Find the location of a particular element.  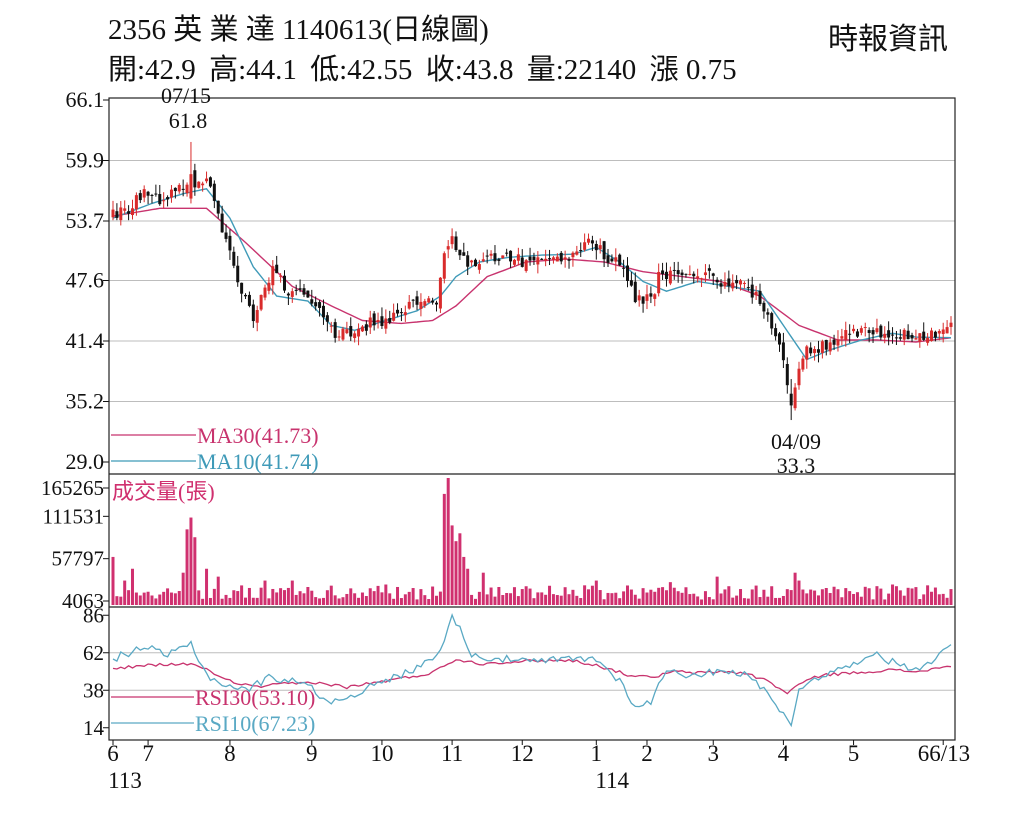

rsi-legend-label: RSI10(67.23) is located at coordinates (255, 723).